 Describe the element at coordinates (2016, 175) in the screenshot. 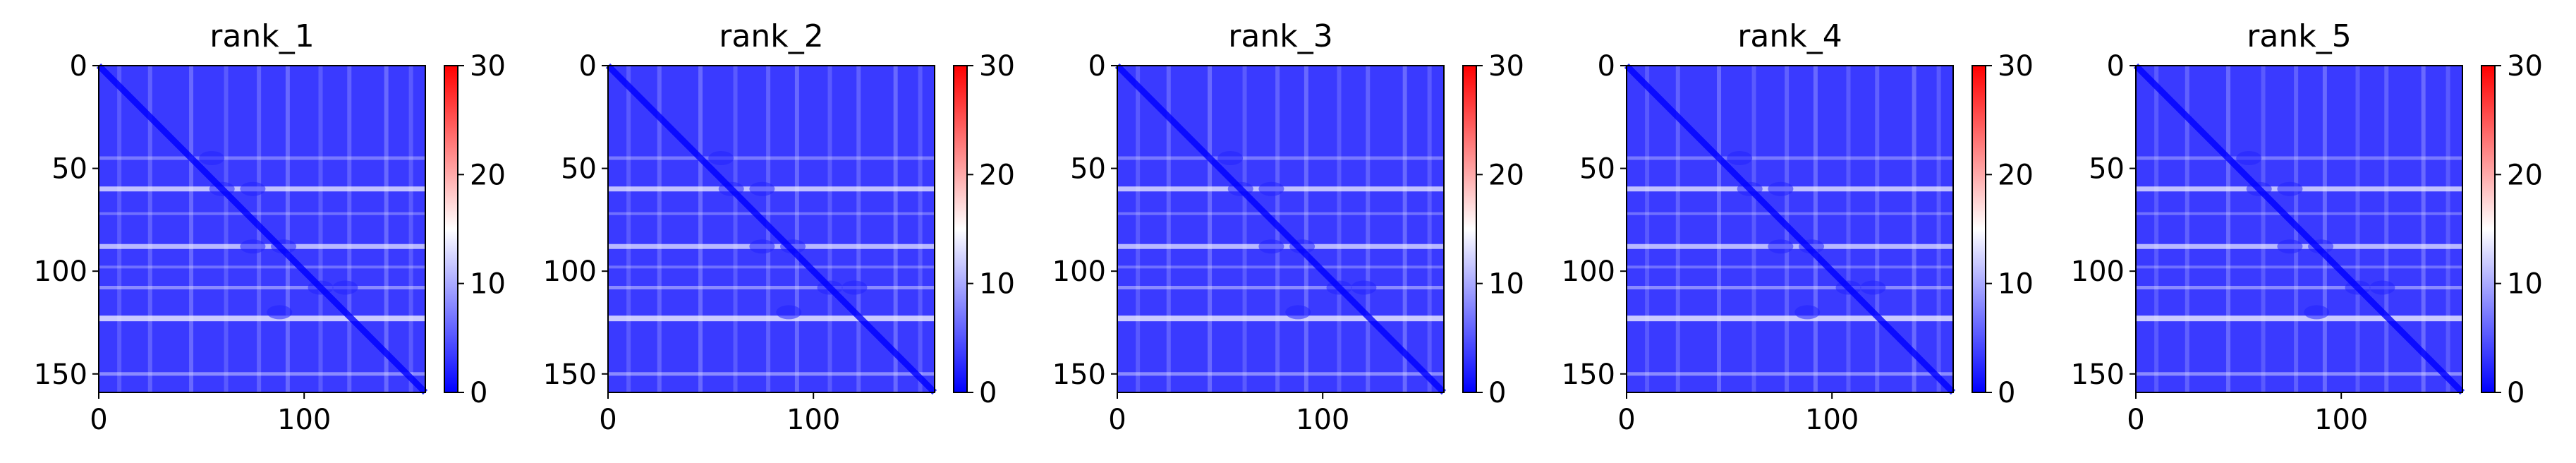

I see `colorbar-tick-label: 20` at that location.